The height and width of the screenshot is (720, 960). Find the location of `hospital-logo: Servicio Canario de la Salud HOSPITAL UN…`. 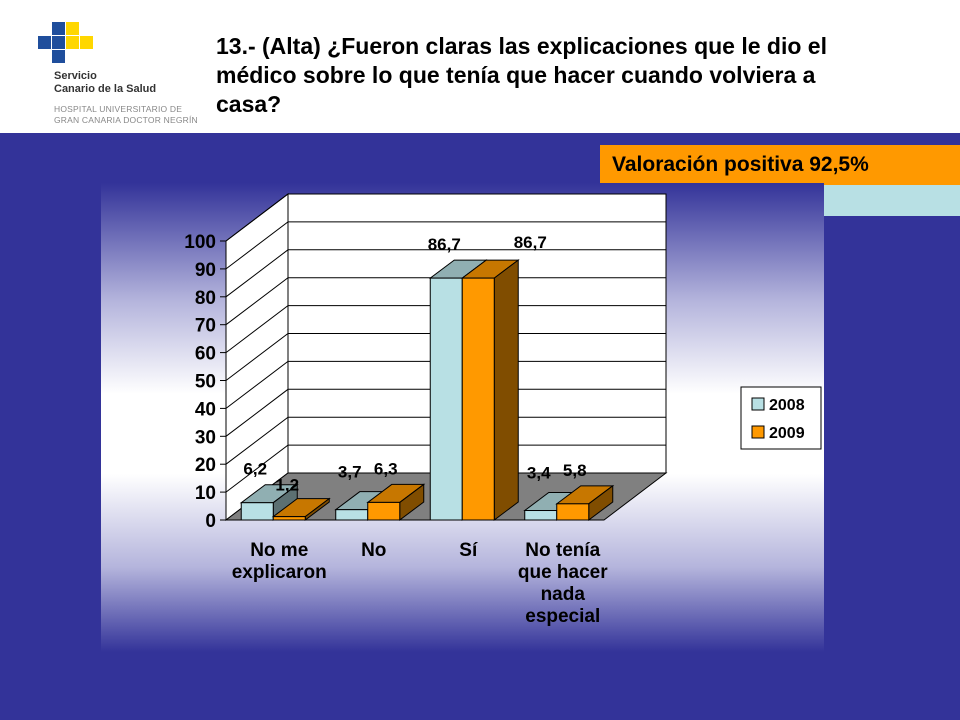

hospital-logo: Servicio Canario de la Salud HOSPITAL UN… is located at coordinates (123, 77).